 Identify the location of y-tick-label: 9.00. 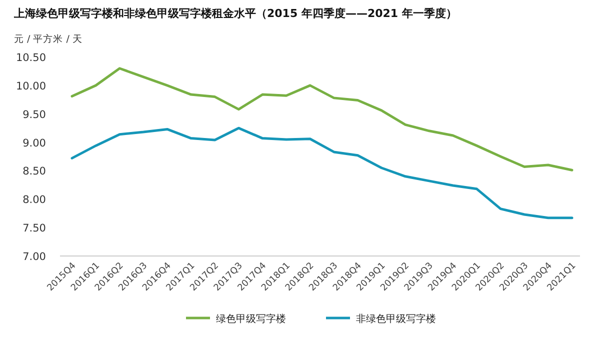
(34, 143).